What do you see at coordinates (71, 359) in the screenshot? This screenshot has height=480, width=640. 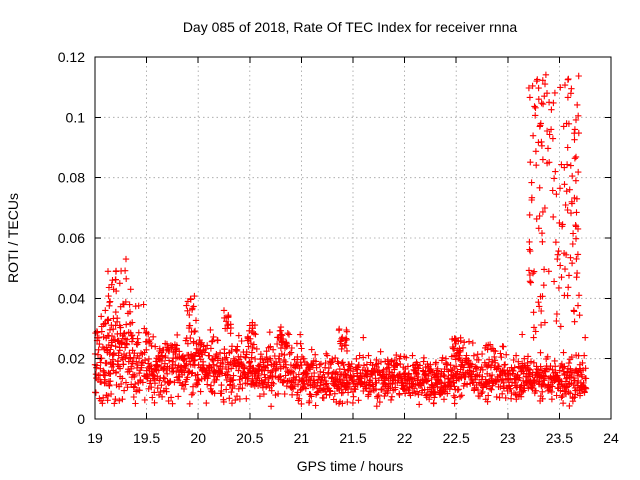 I see `y-tick-label: 0.02` at bounding box center [71, 359].